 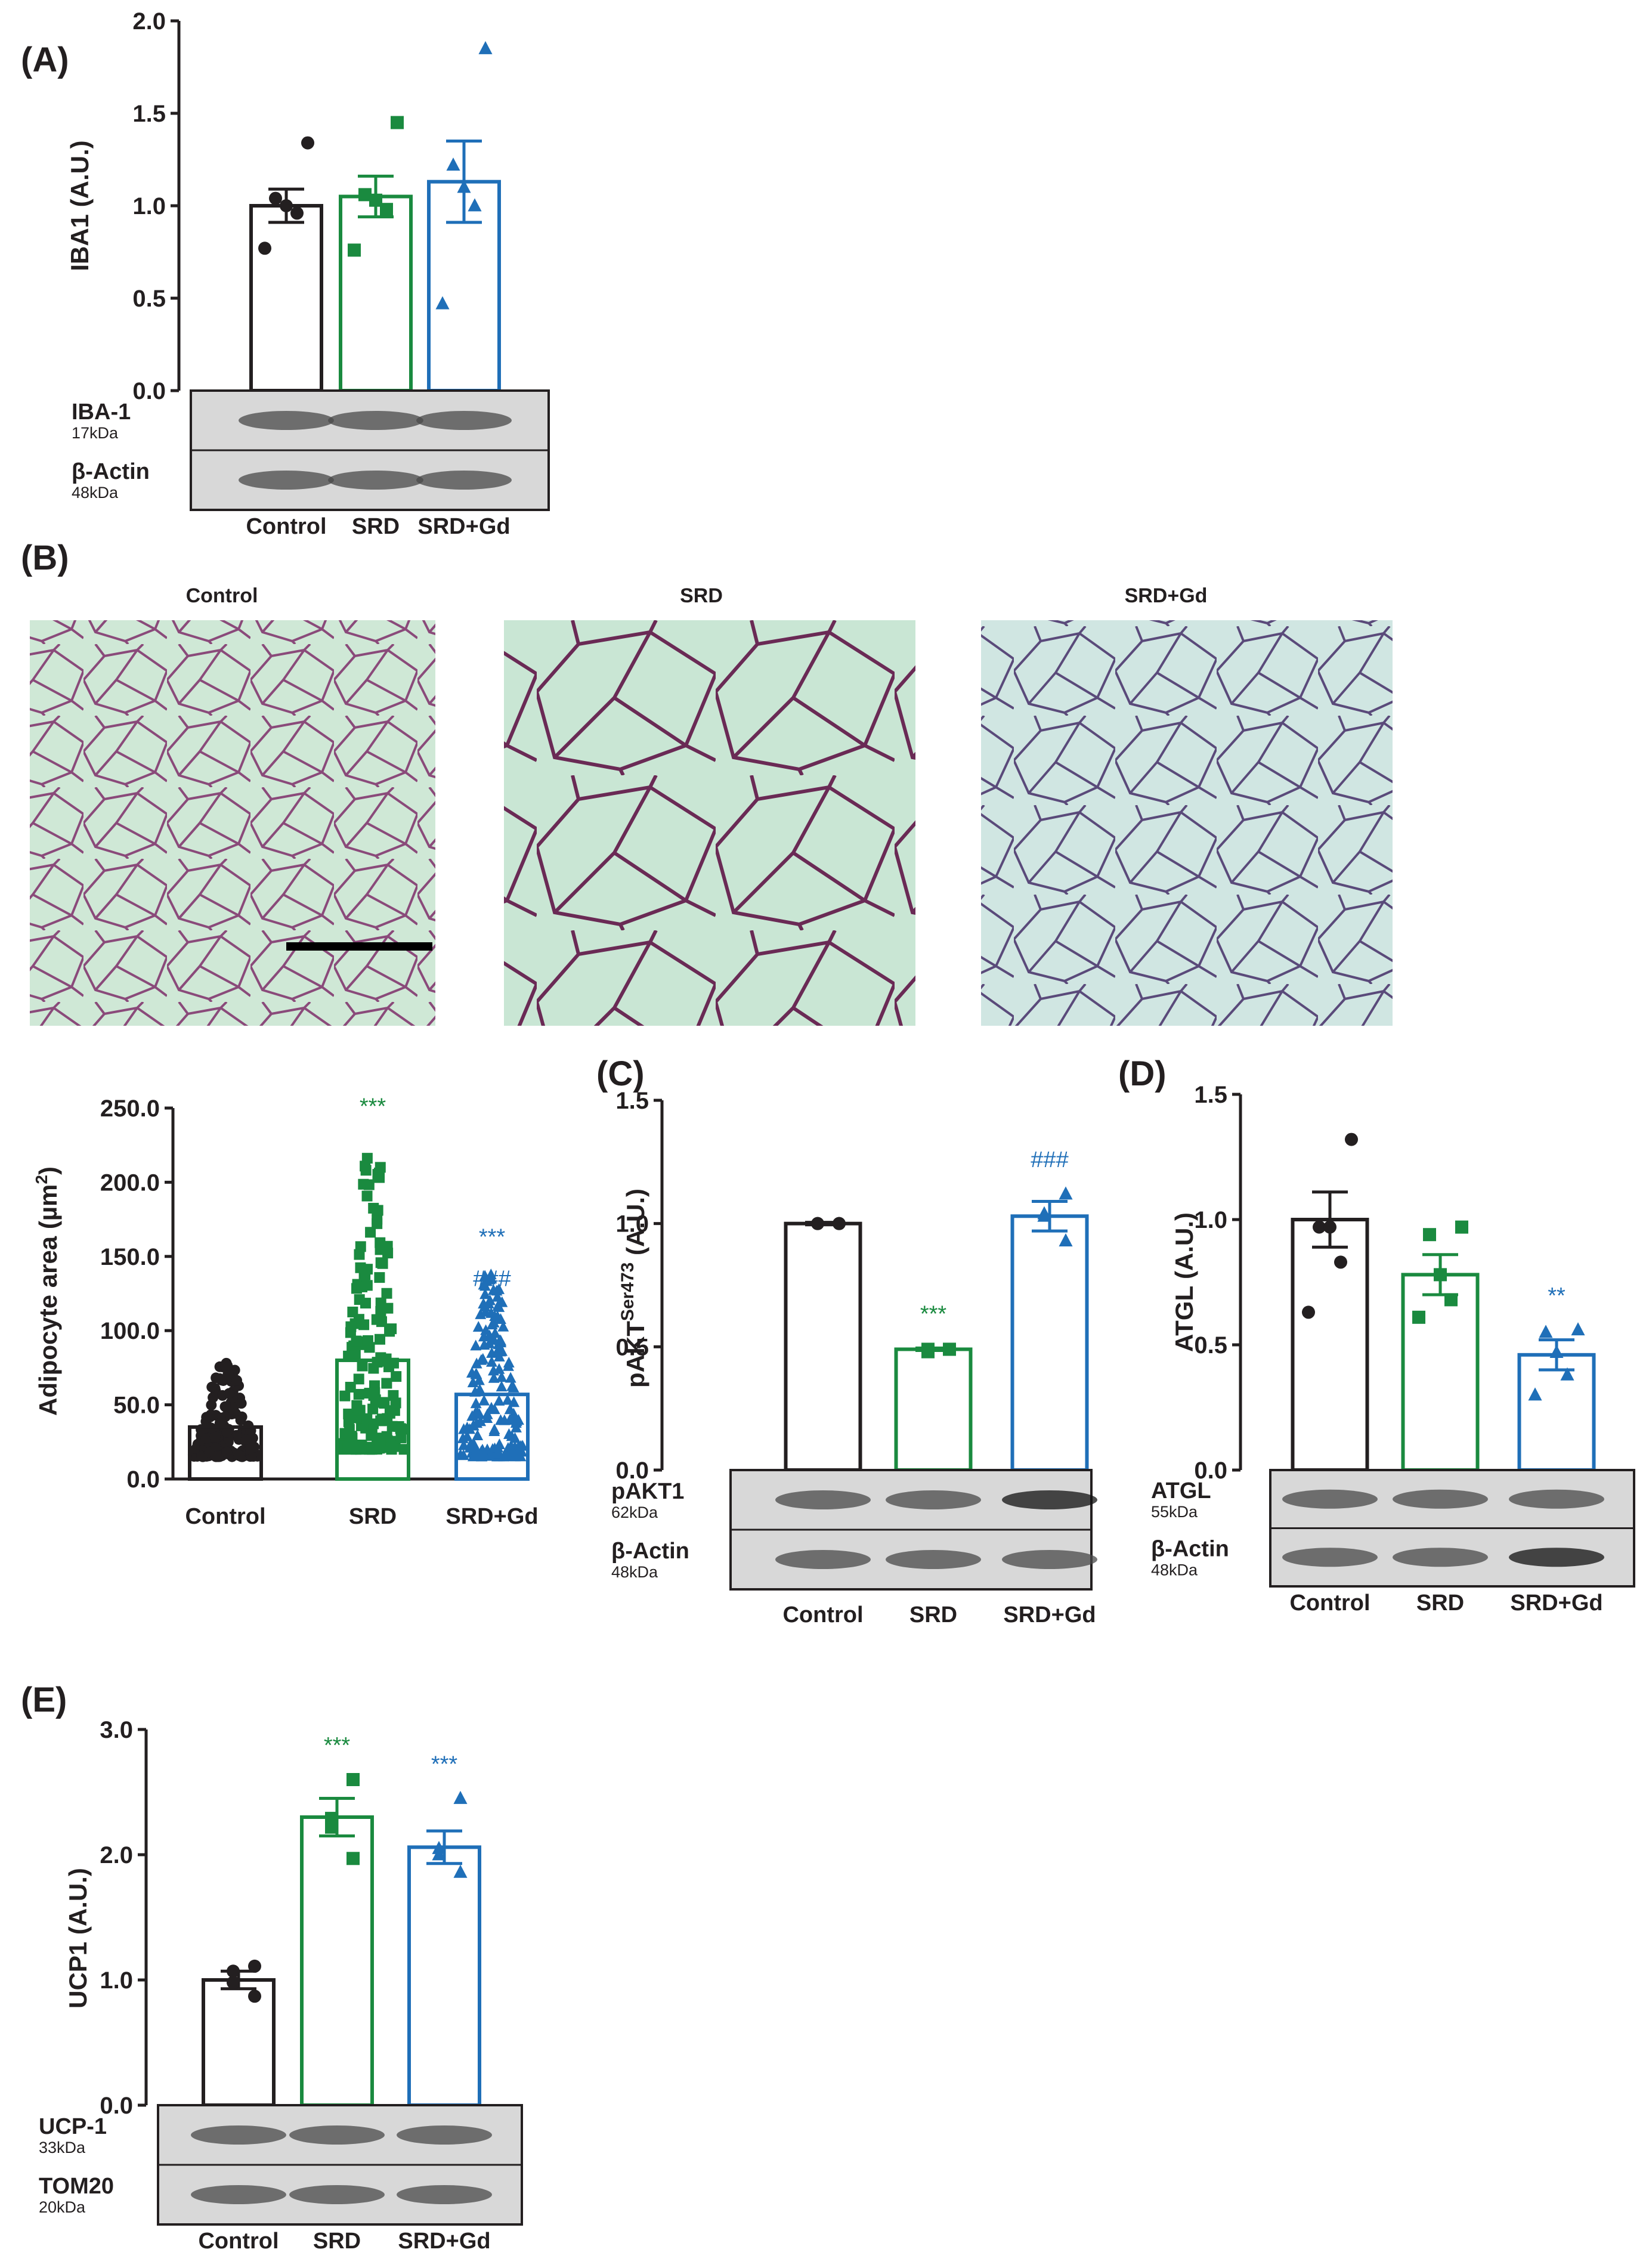 I want to click on blot-kda-label: 62kDa, so click(x=634, y=1512).